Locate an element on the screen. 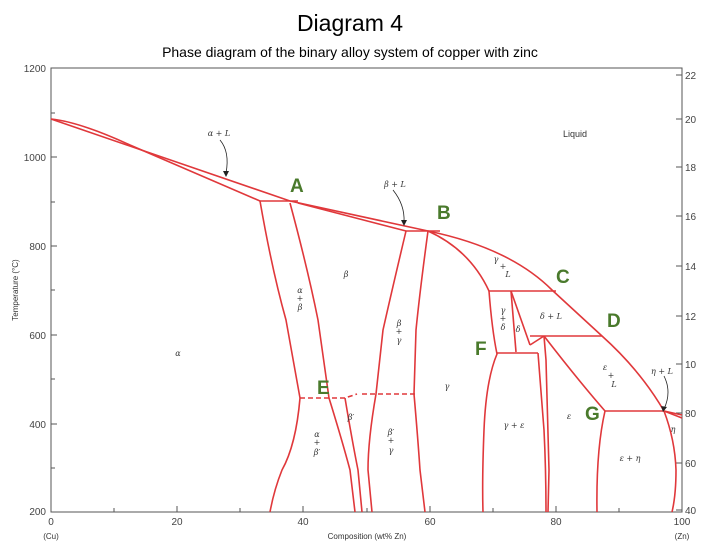 This screenshot has height=553, width=728. label-gamma-L-2: + is located at coordinates (503, 266).